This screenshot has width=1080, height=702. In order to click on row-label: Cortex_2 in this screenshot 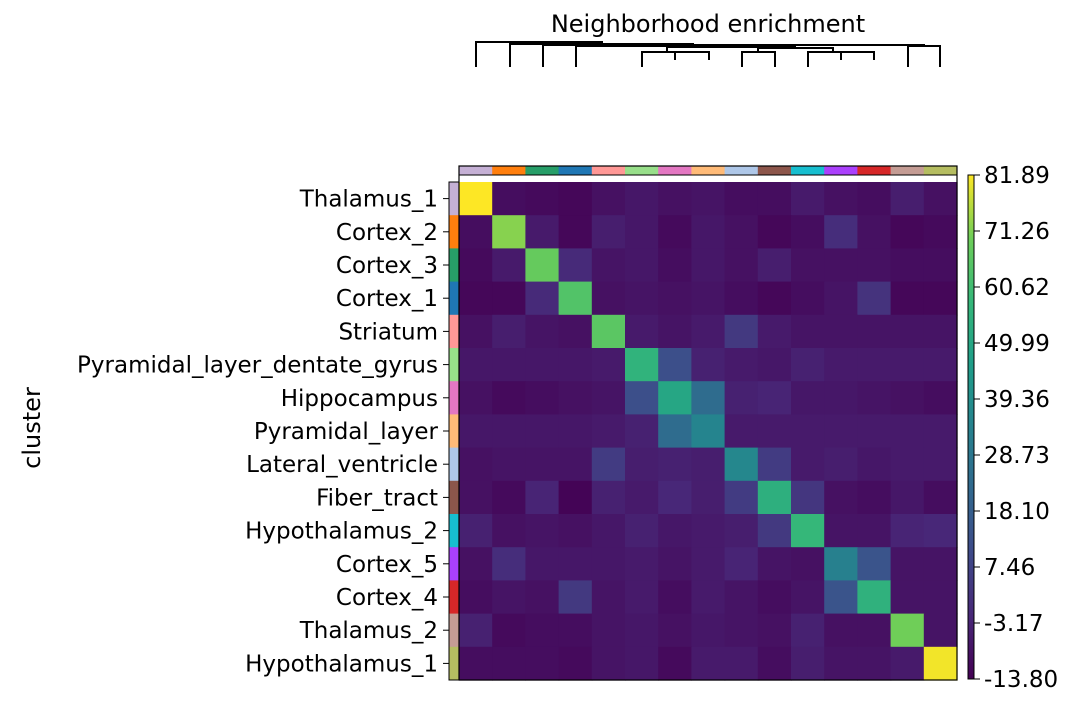, I will do `click(387, 233)`.